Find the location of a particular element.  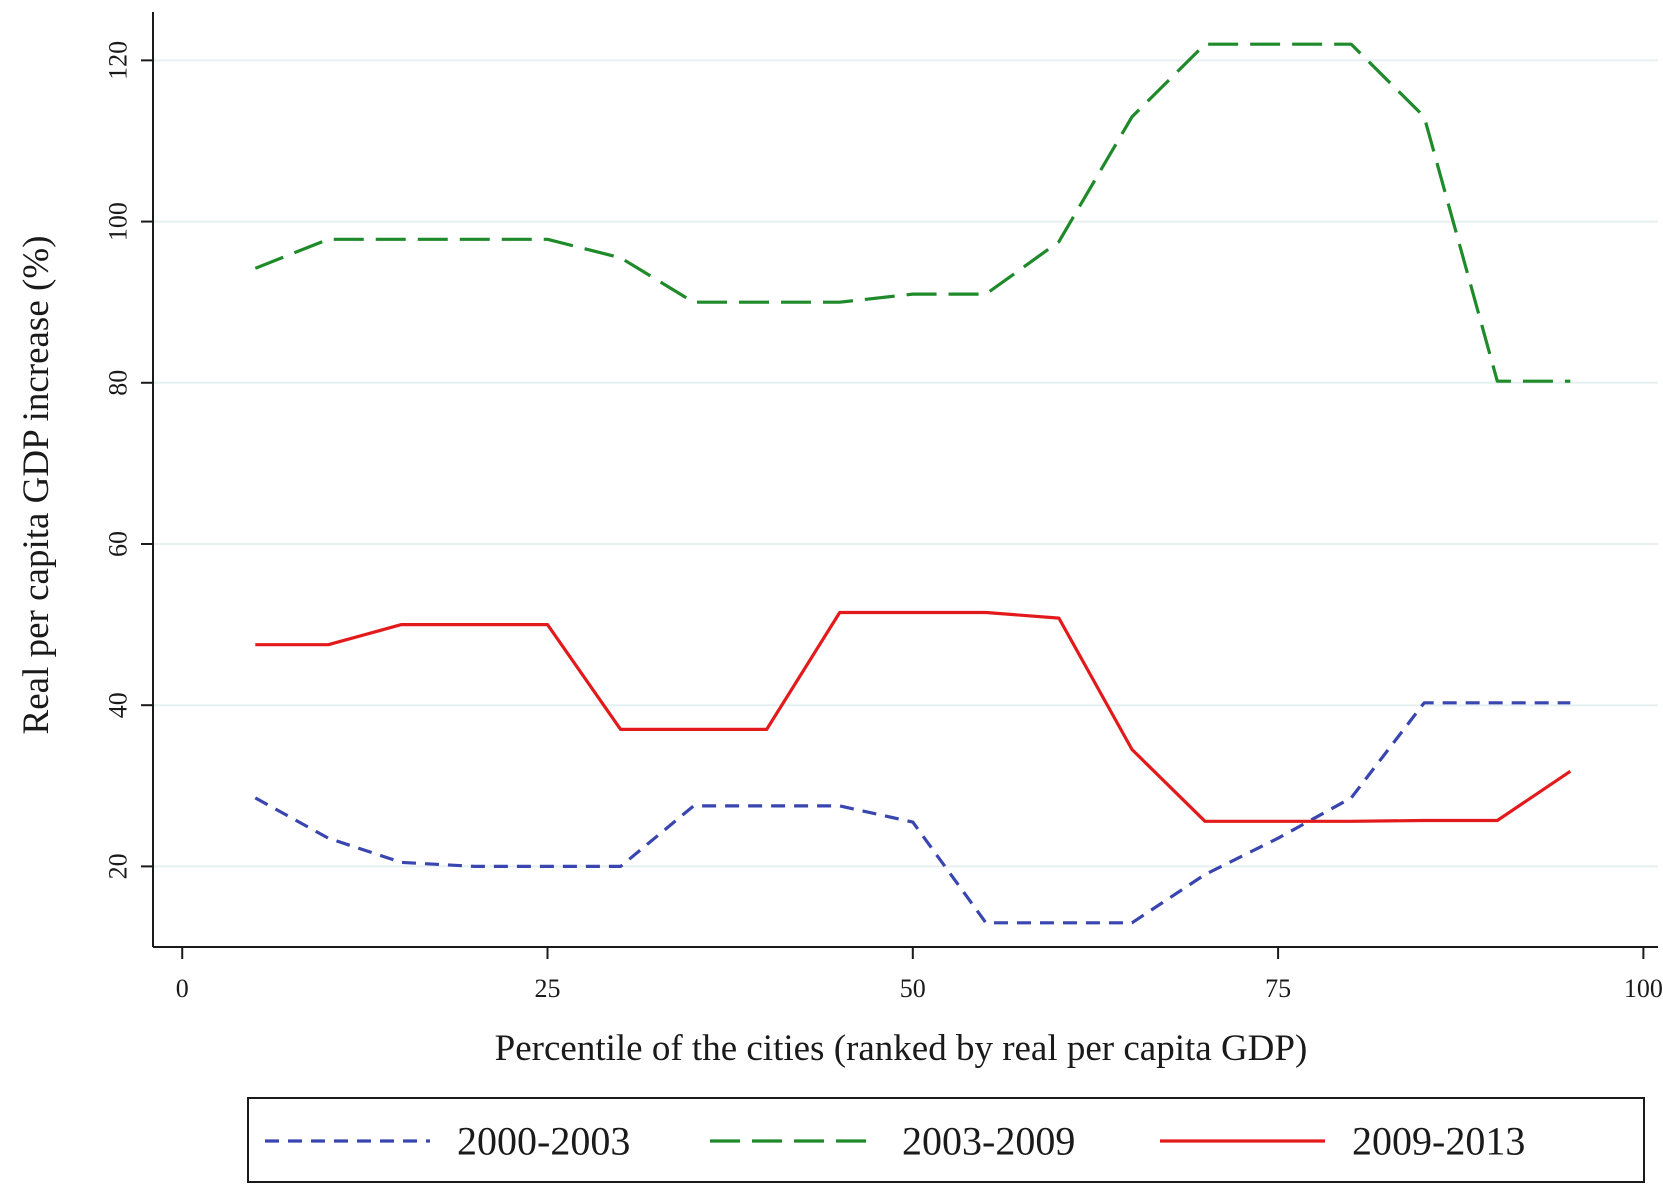

x-tick-label: 75 is located at coordinates (1278, 988).